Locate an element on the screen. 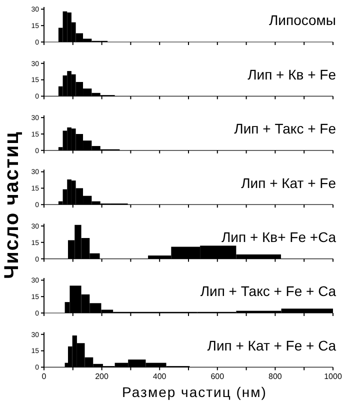 This screenshot has height=409, width=349. x-axis-title: Размер частиц (нм) is located at coordinates (194, 392).